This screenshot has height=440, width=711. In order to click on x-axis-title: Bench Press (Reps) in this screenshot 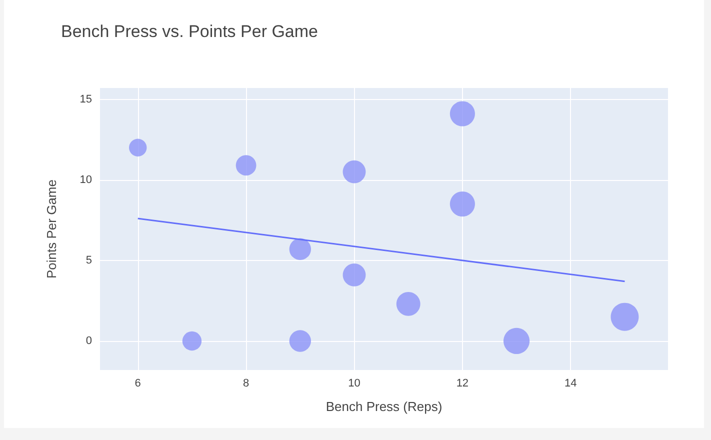, I will do `click(384, 406)`.